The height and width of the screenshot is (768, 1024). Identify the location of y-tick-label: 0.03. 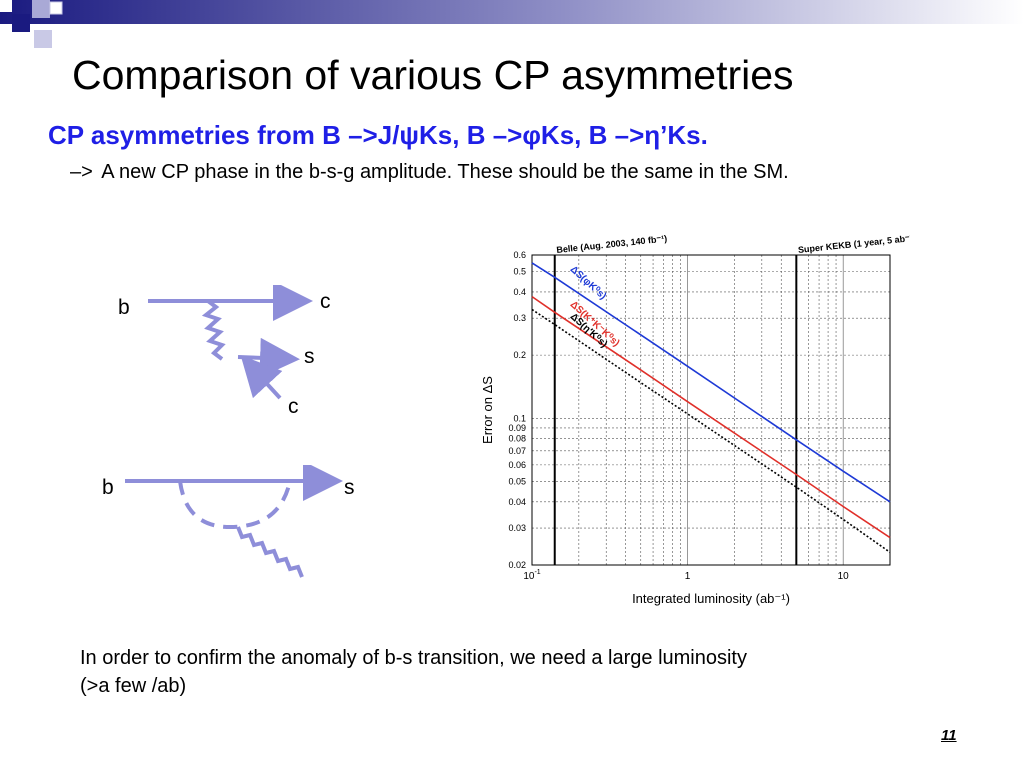
(517, 528).